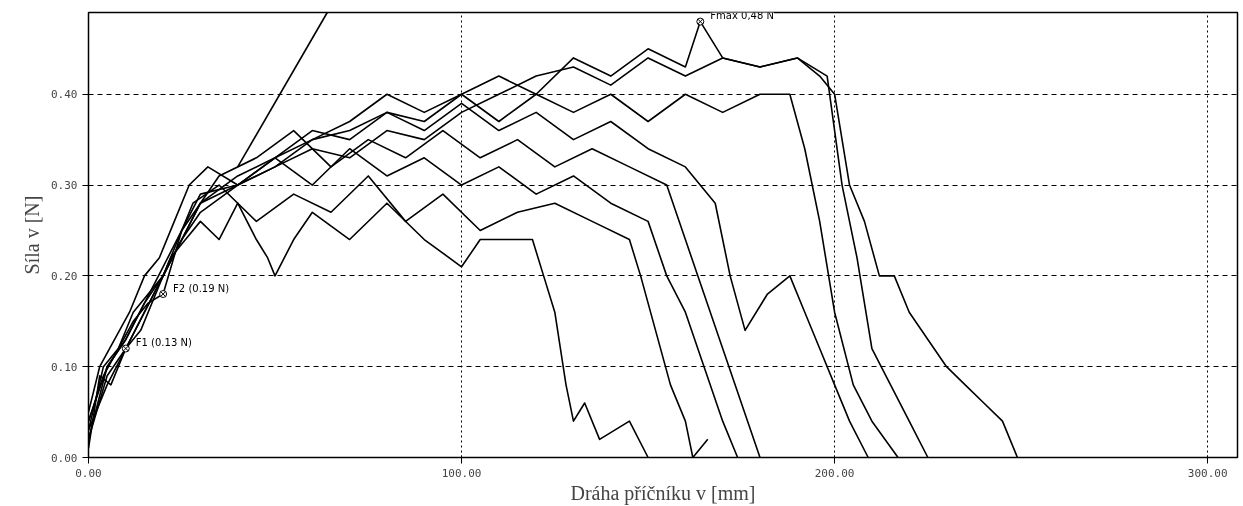  I want to click on y-tick-label: 0.20, so click(64, 276).